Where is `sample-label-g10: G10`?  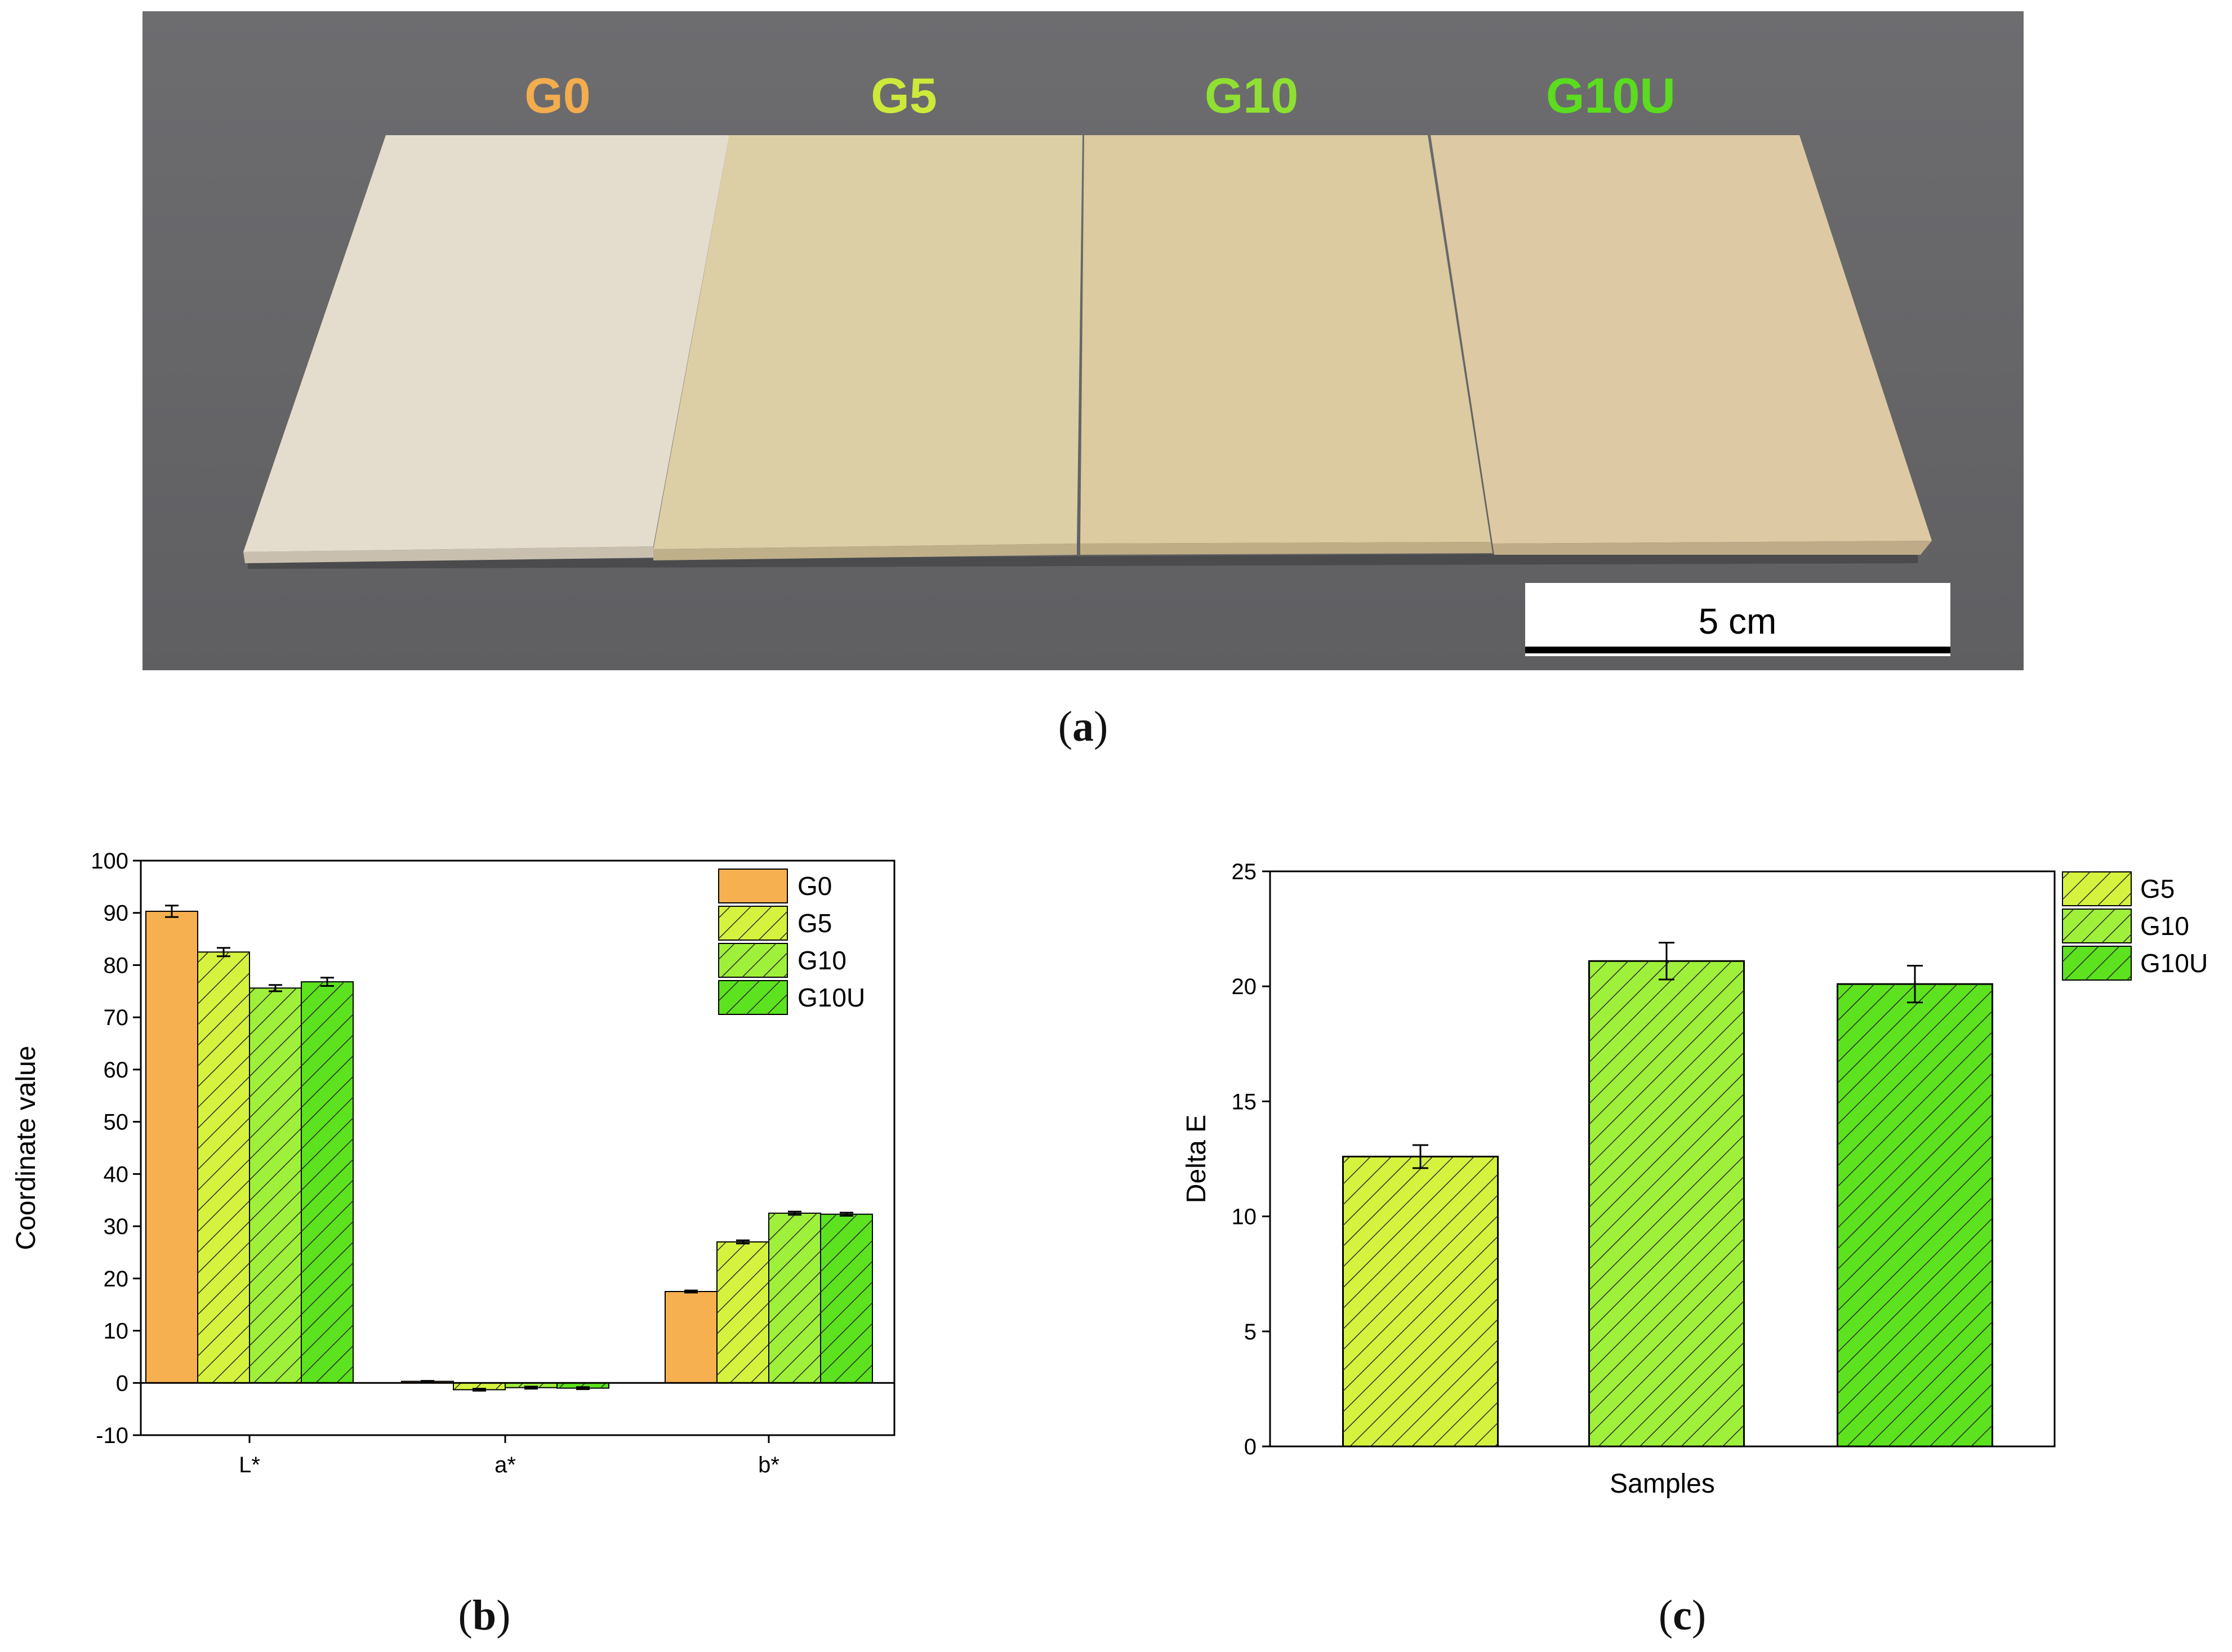
sample-label-g10: G10 is located at coordinates (1252, 96).